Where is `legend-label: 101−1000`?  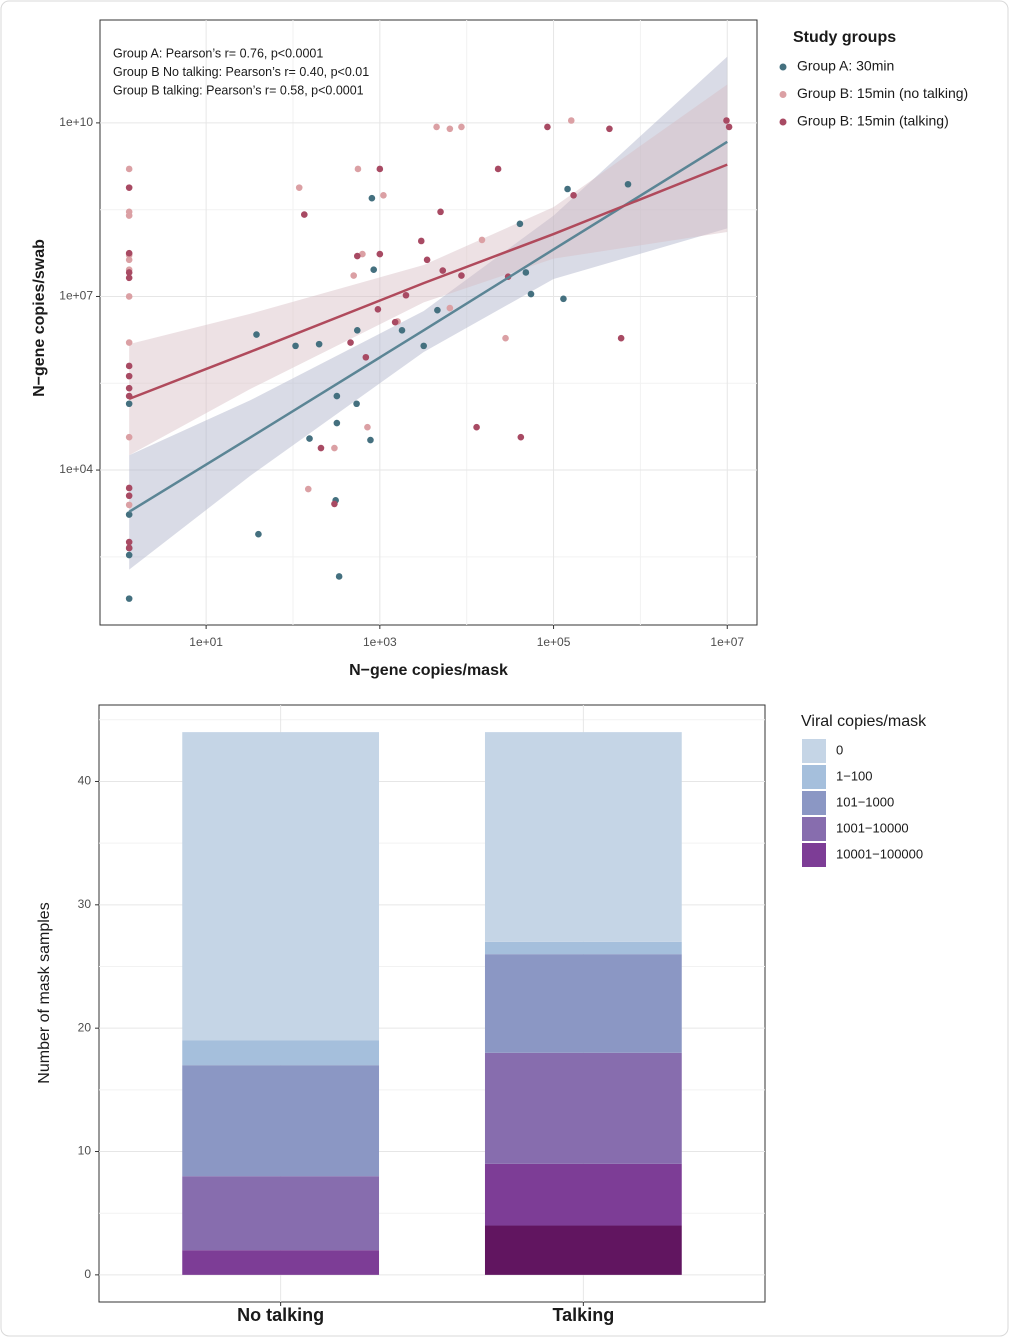
legend-label: 101−1000 is located at coordinates (865, 801).